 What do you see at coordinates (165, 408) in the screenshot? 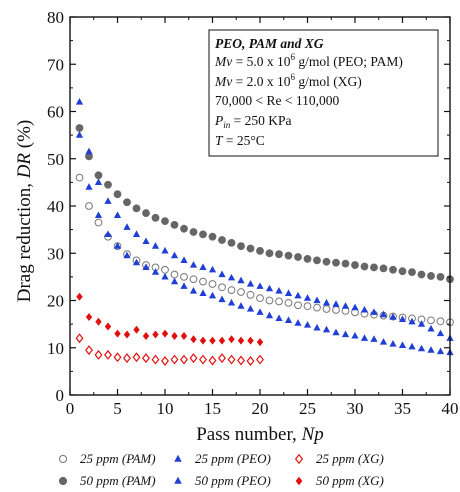
I see `x-tick-label: 10` at bounding box center [165, 408].